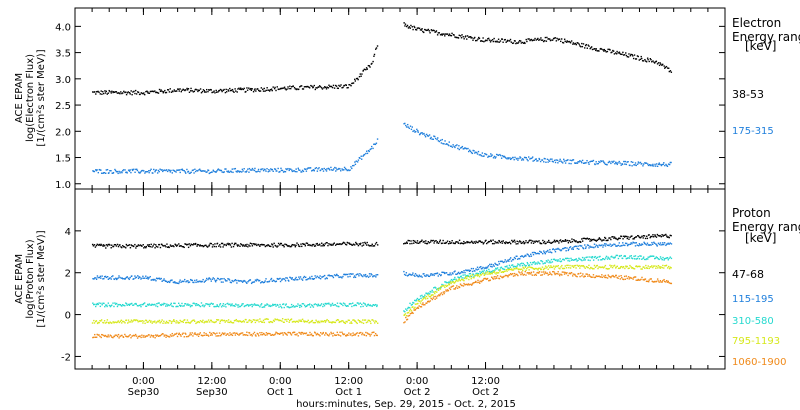 This screenshot has width=800, height=410. What do you see at coordinates (753, 299) in the screenshot?
I see `proton-legend-115-195: 115-195` at bounding box center [753, 299].